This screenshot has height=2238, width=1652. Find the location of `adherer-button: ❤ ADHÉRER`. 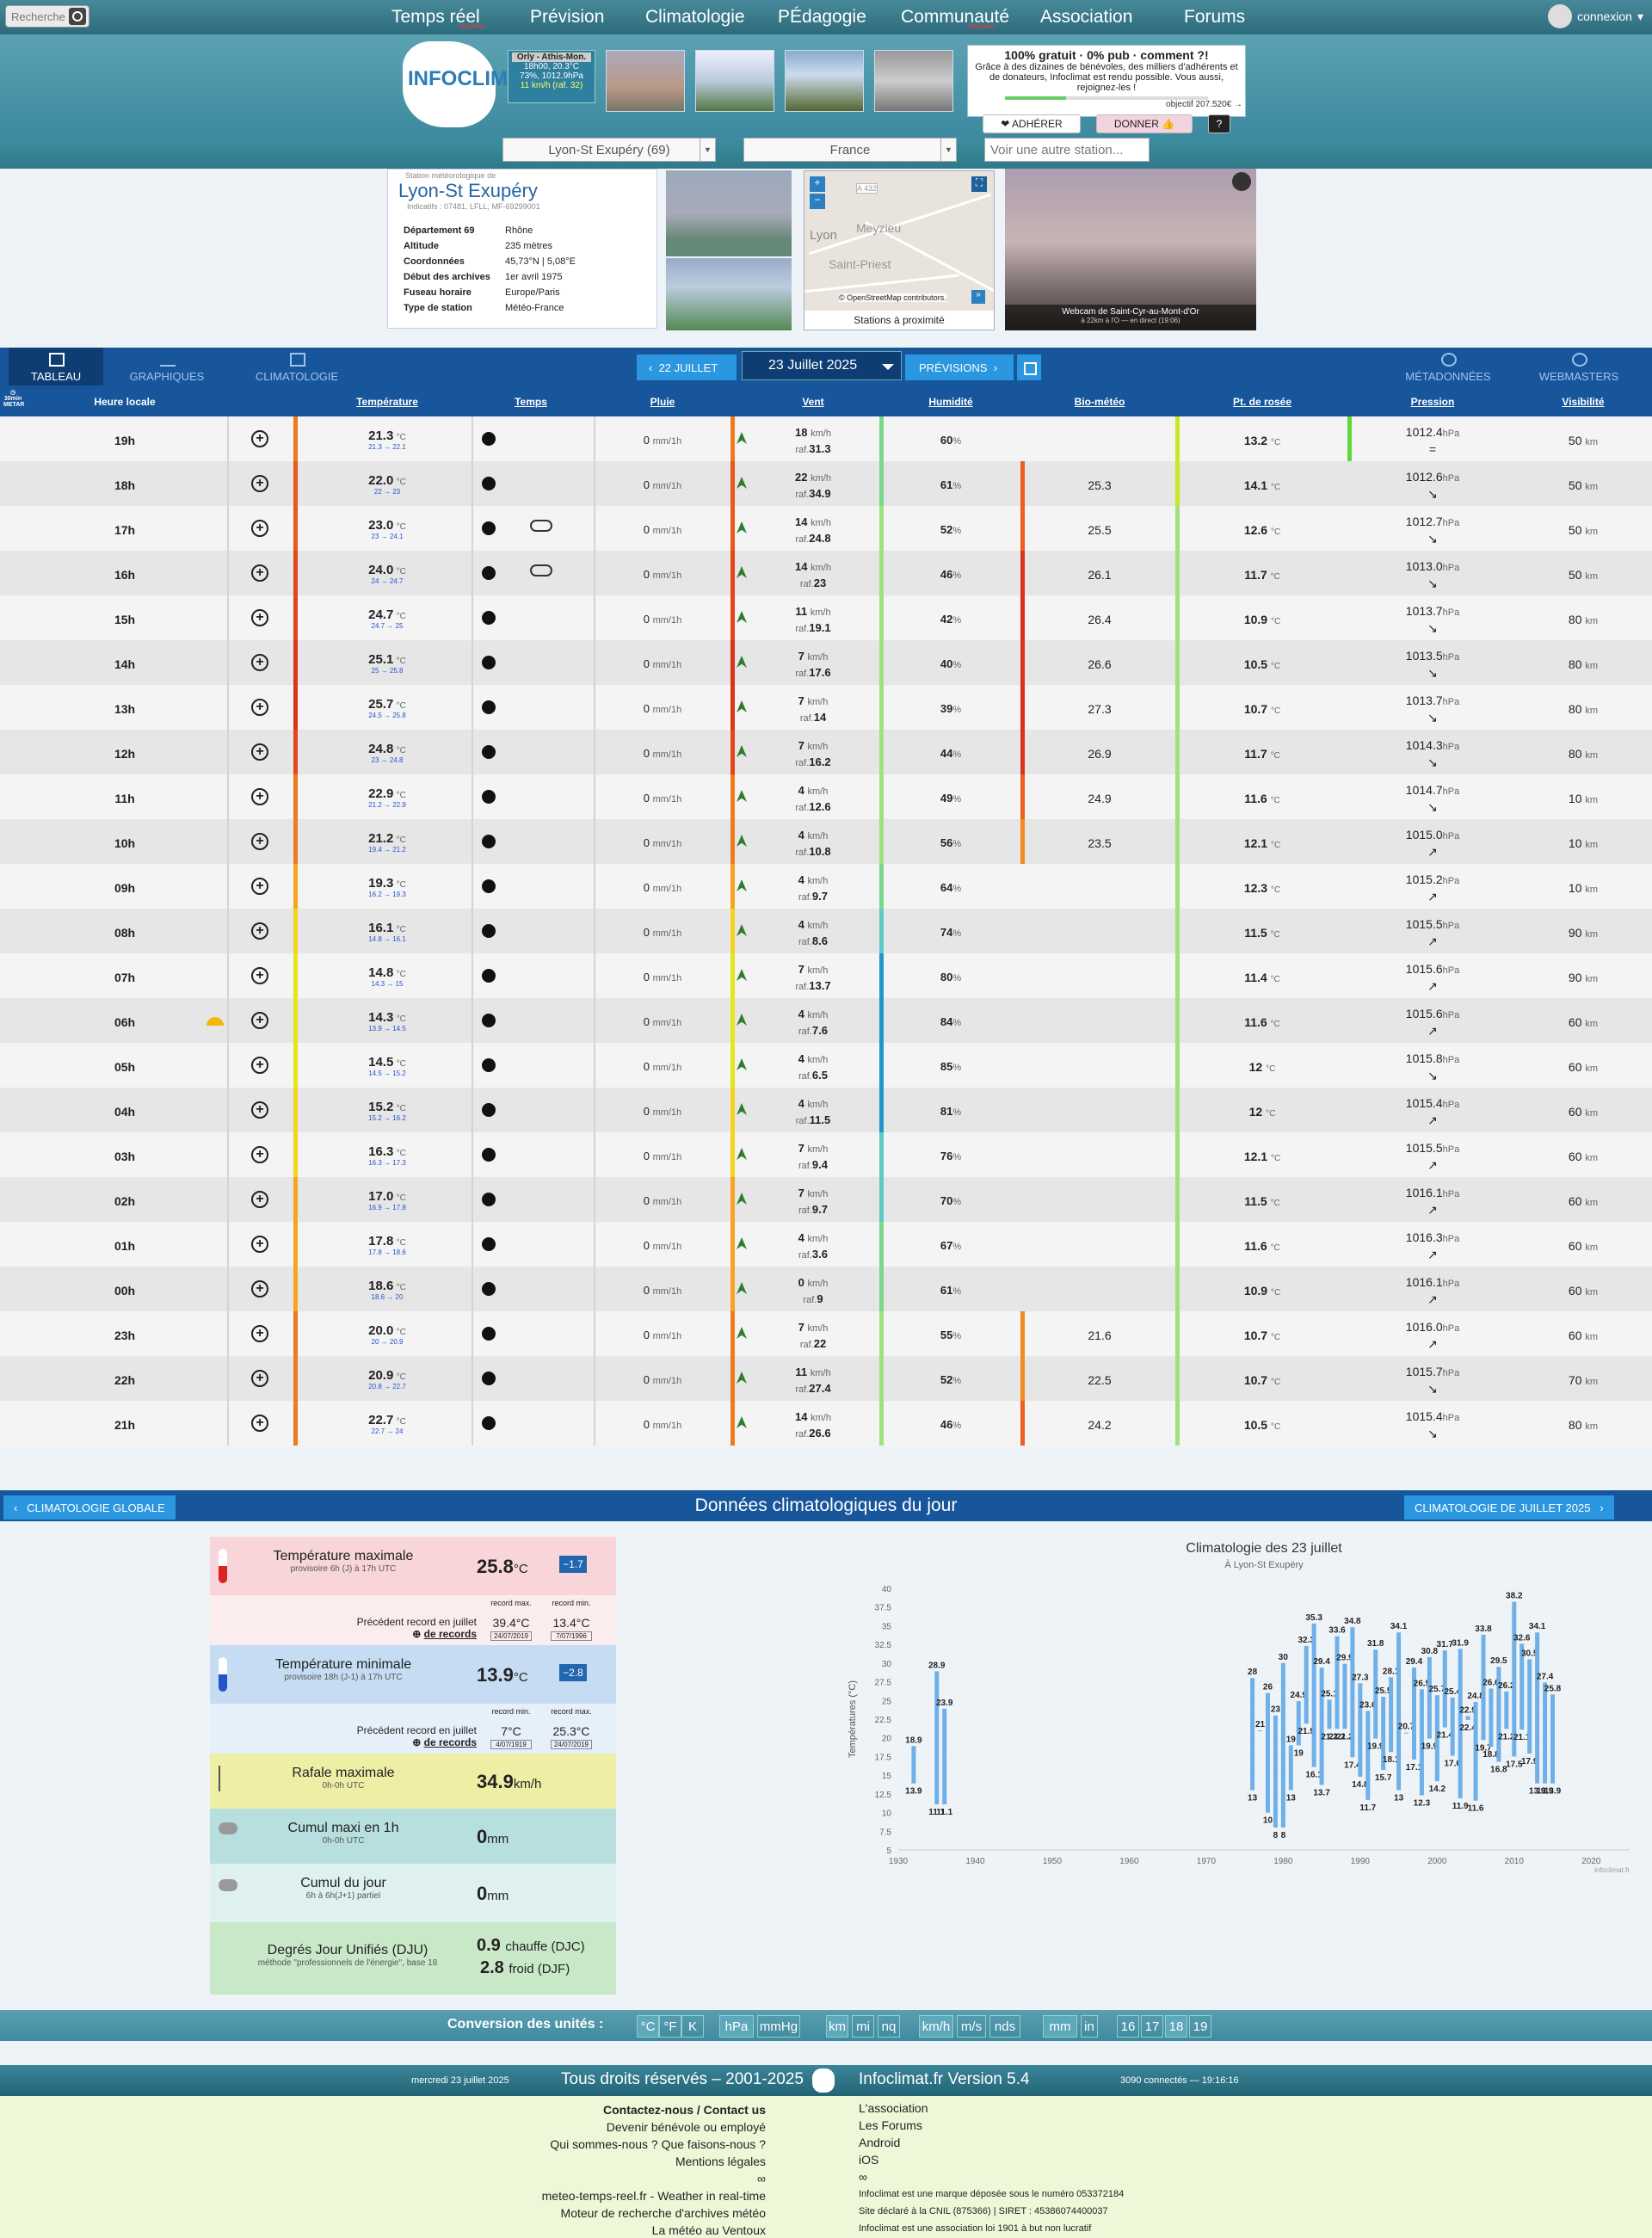

adherer-button: ❤ ADHÉRER is located at coordinates (1032, 124).